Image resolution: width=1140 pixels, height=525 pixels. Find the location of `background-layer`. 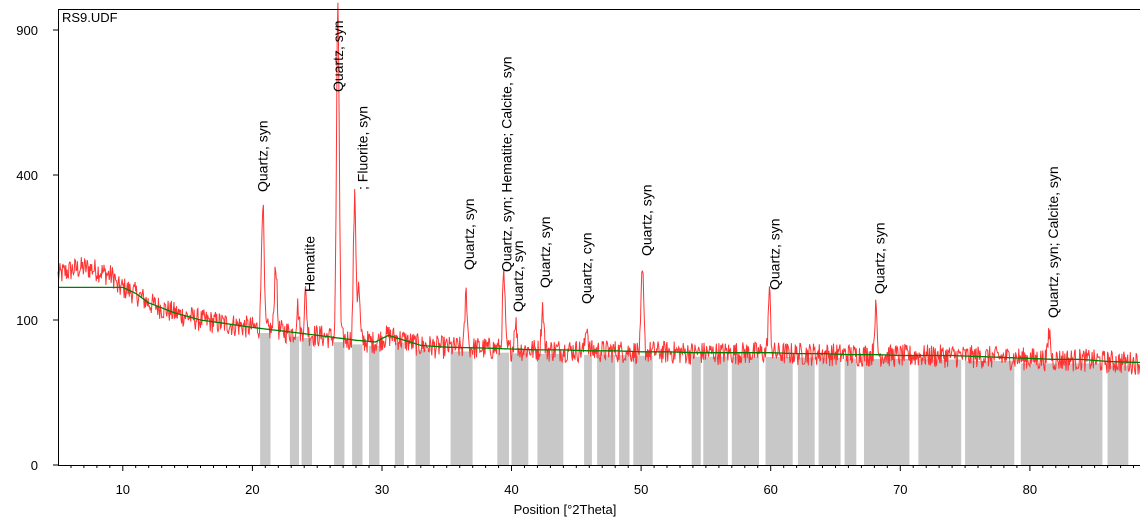

background-layer is located at coordinates (599, 325).